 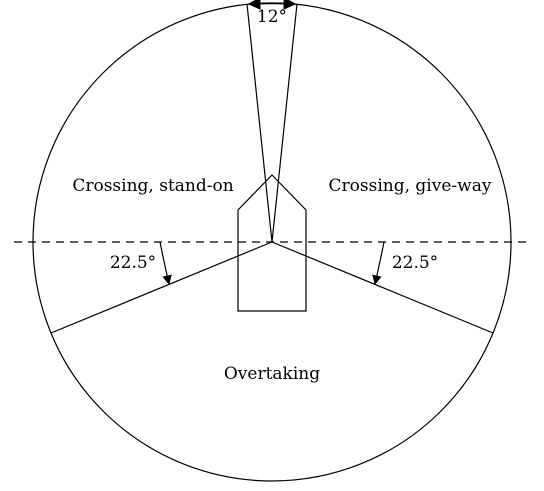 What do you see at coordinates (284, 123) in the screenshot?
I see `forward-sector-right-edge` at bounding box center [284, 123].